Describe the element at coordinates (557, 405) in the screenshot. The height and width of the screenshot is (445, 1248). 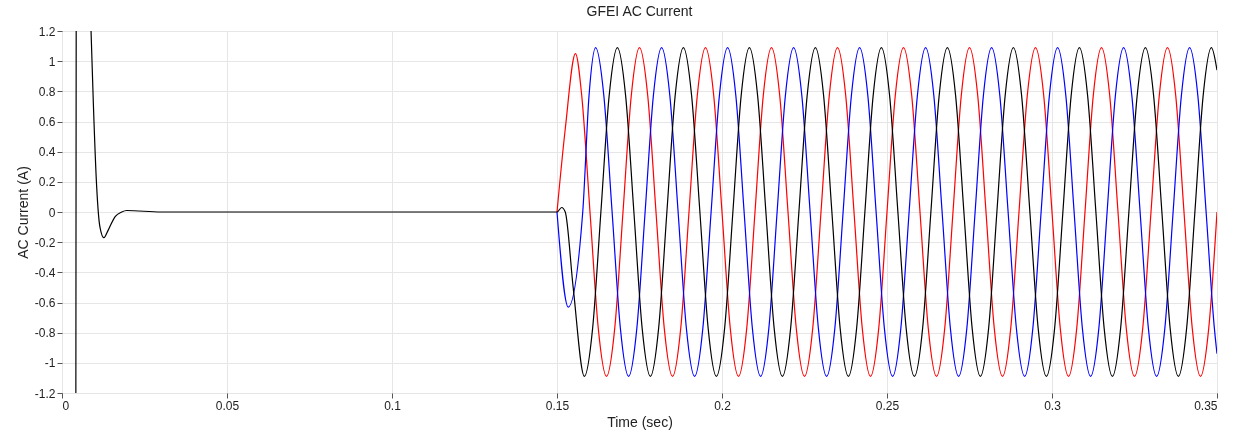
I see `x-tick-label: 0.15` at that location.